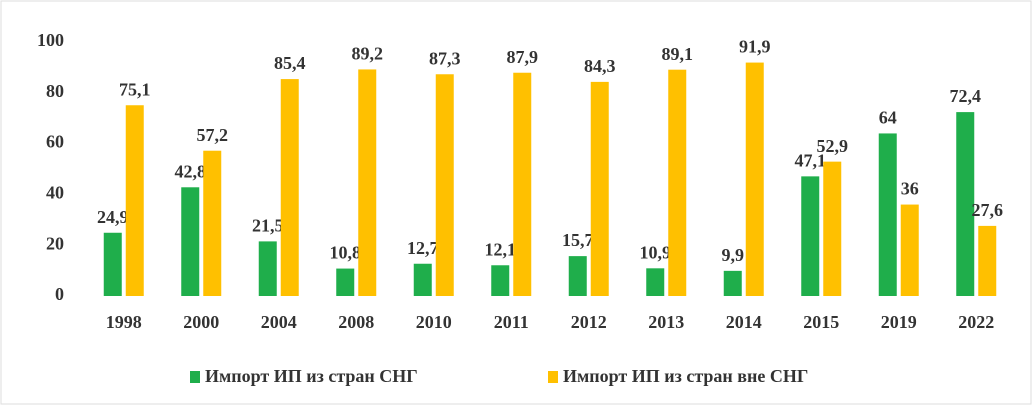  I want to click on data-label: 91,9, so click(755, 47).